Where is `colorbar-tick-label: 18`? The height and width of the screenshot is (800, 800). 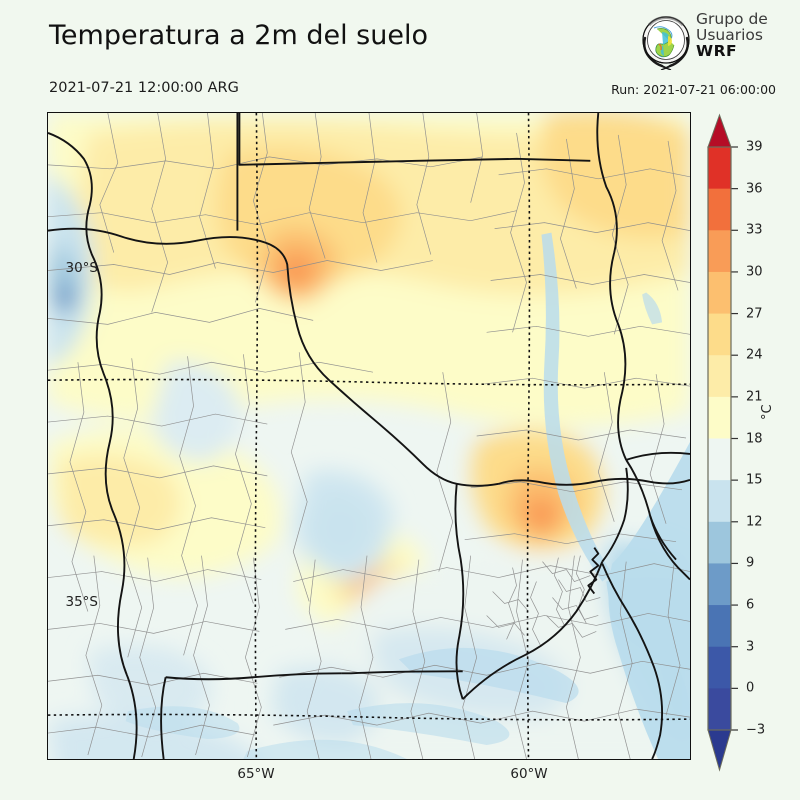 colorbar-tick-label: 18 is located at coordinates (754, 438).